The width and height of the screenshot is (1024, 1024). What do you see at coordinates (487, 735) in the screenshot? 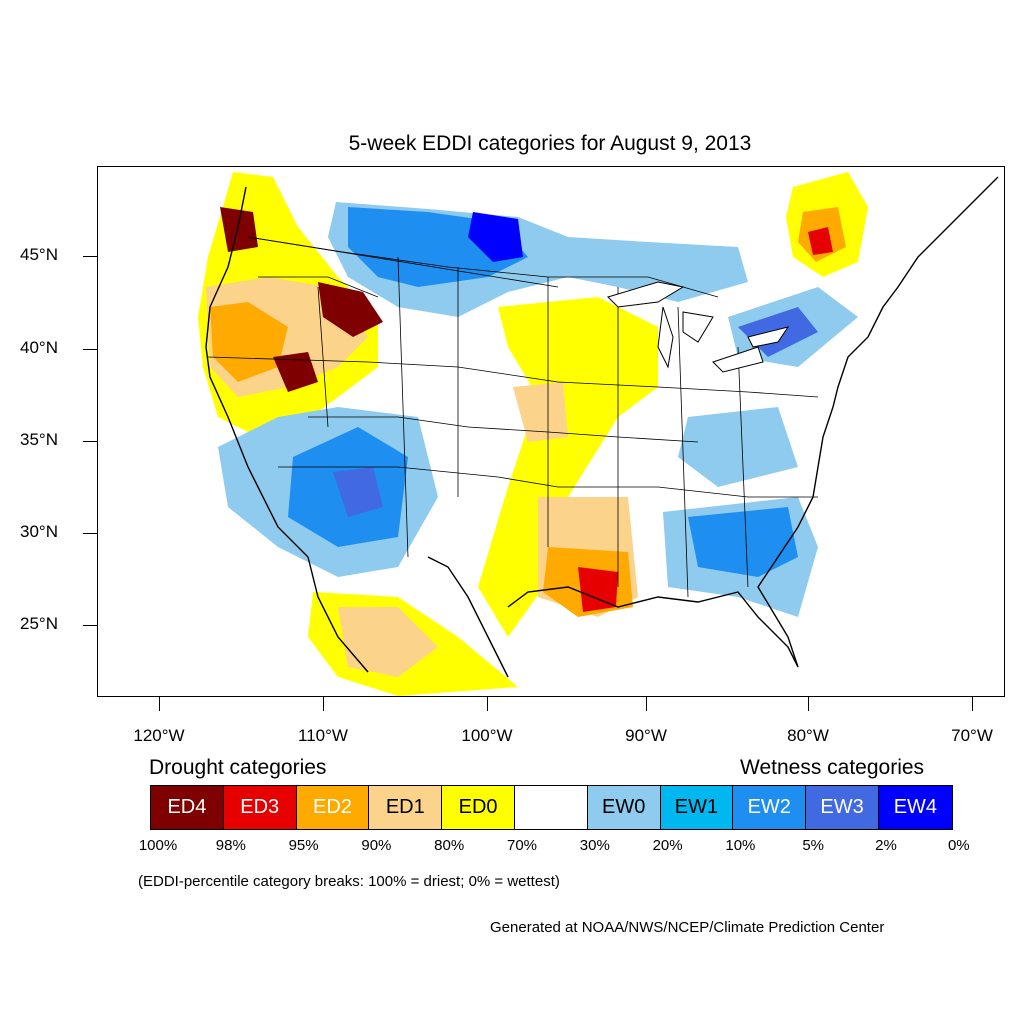
I see `lon-label-100: 100°W` at bounding box center [487, 735].